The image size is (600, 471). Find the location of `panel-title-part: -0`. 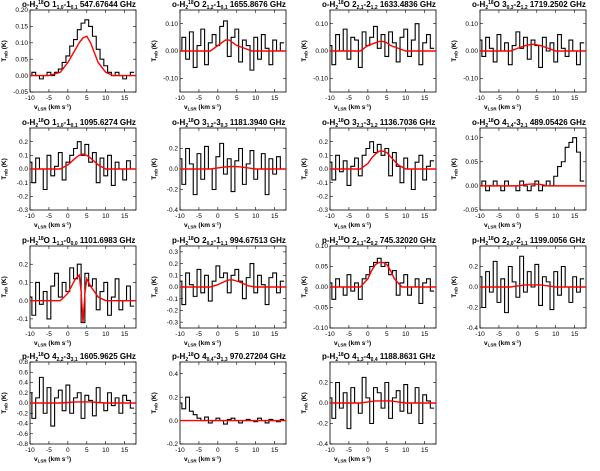

panel-title-part: -0 is located at coordinates (68, 240).